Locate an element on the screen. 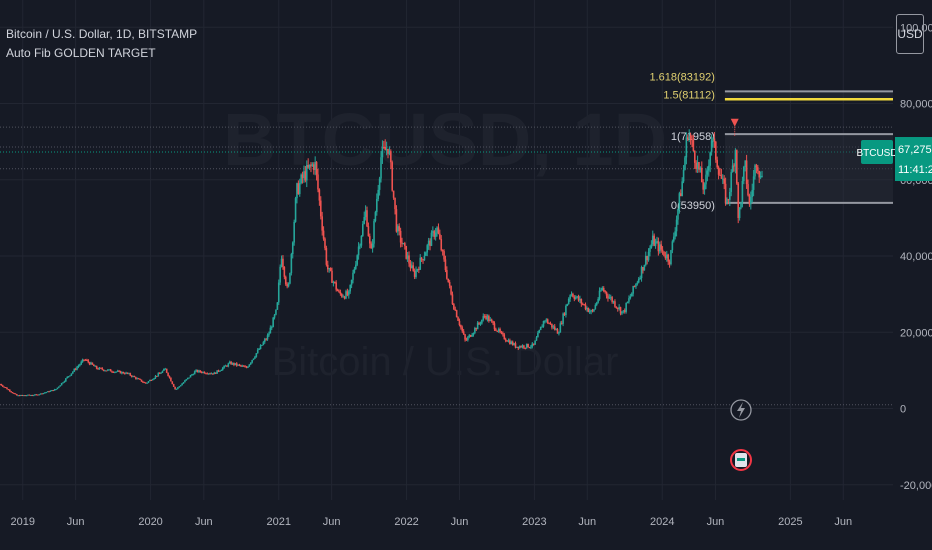  x-tick-label: Jun is located at coordinates (460, 522).